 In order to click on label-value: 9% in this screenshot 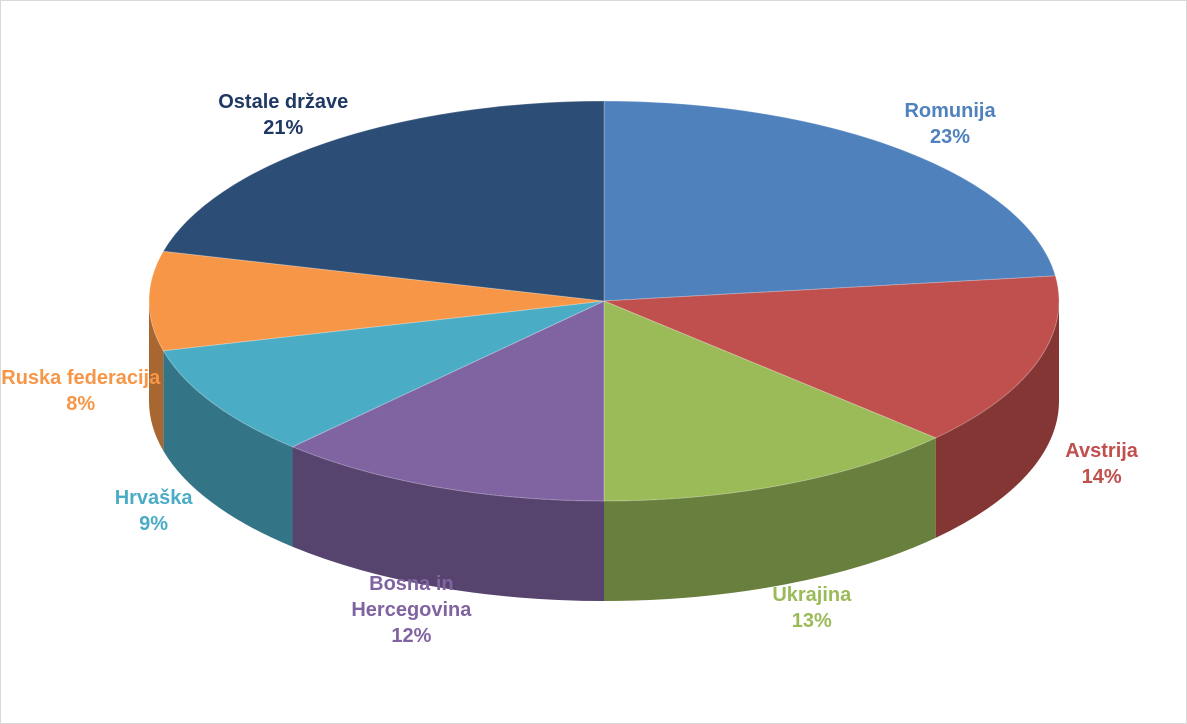, I will do `click(154, 524)`.